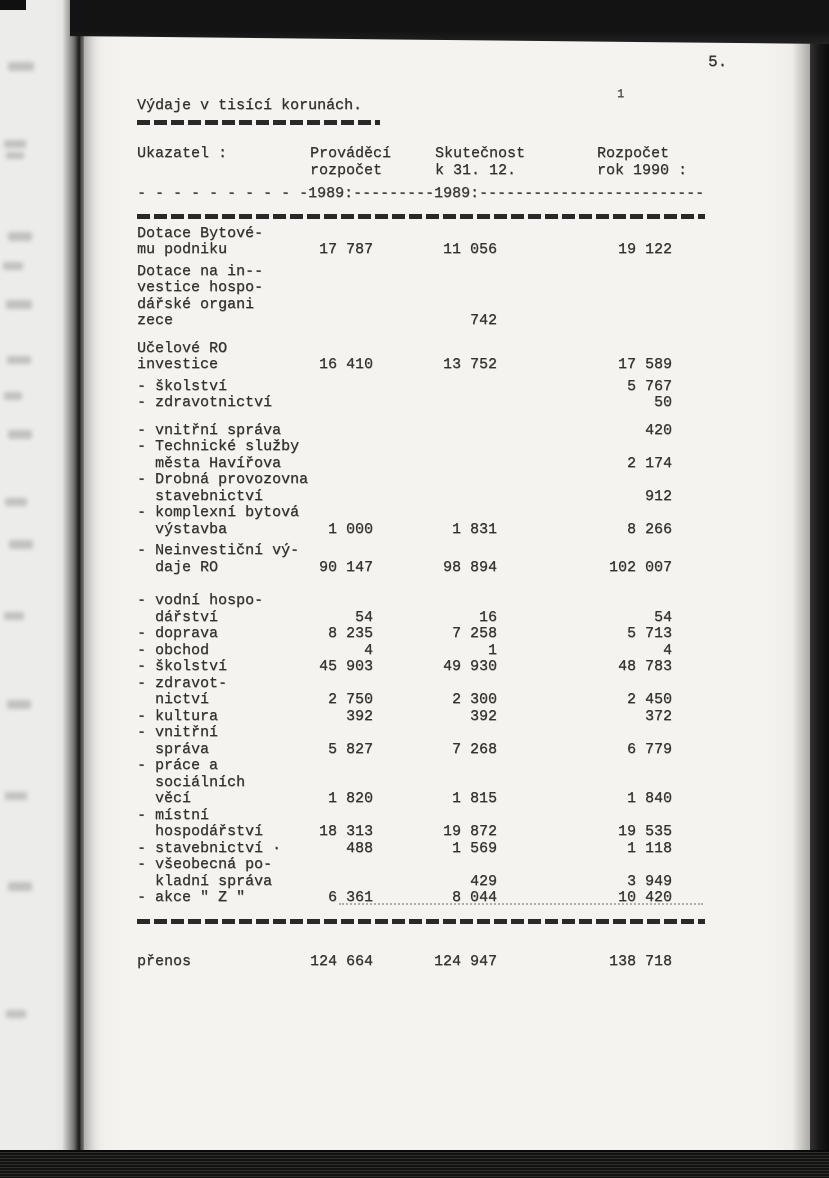 The image size is (829, 1178). Describe the element at coordinates (474, 529) in the screenshot. I see `value-cell: 1 831` at that location.